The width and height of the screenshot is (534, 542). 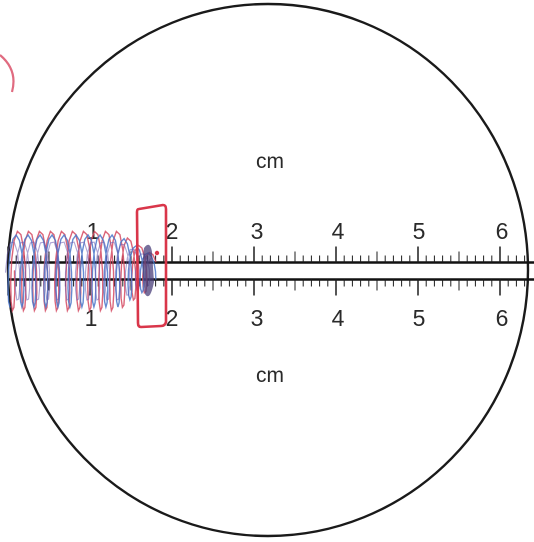 What do you see at coordinates (270, 161) in the screenshot?
I see `unit-label-top: cm` at bounding box center [270, 161].